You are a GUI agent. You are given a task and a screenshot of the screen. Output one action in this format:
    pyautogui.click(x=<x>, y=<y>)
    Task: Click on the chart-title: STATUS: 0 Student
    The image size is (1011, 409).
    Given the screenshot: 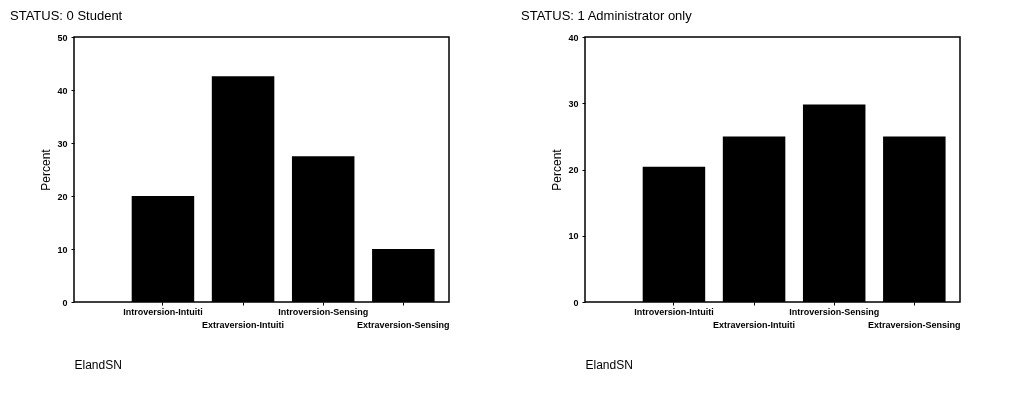 What is the action you would take?
    pyautogui.click(x=66, y=15)
    